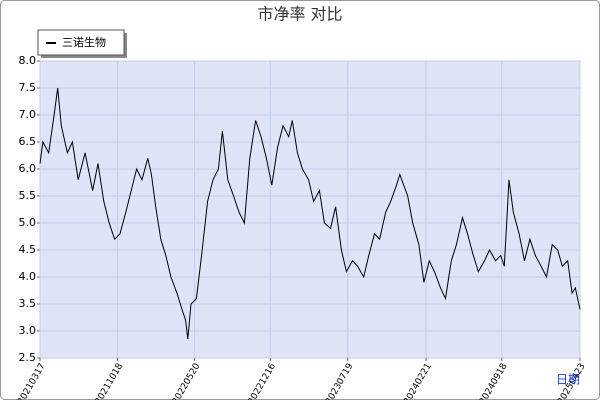  I want to click on y-tick-label: 4.5, so click(28, 249).